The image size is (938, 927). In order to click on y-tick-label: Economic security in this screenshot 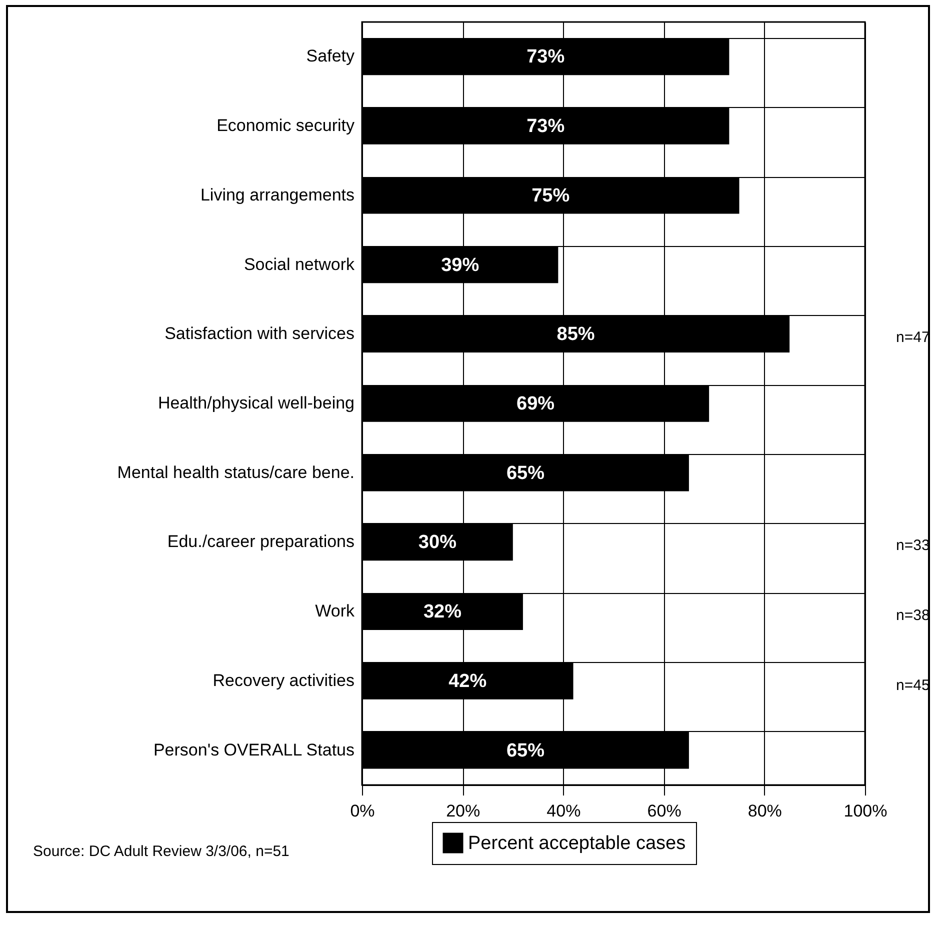, I will do `click(285, 126)`.